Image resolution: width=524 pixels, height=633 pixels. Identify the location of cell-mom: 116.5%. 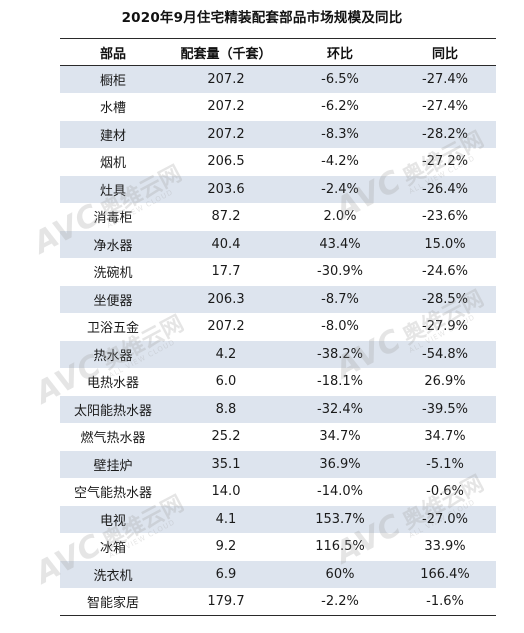
(340, 547).